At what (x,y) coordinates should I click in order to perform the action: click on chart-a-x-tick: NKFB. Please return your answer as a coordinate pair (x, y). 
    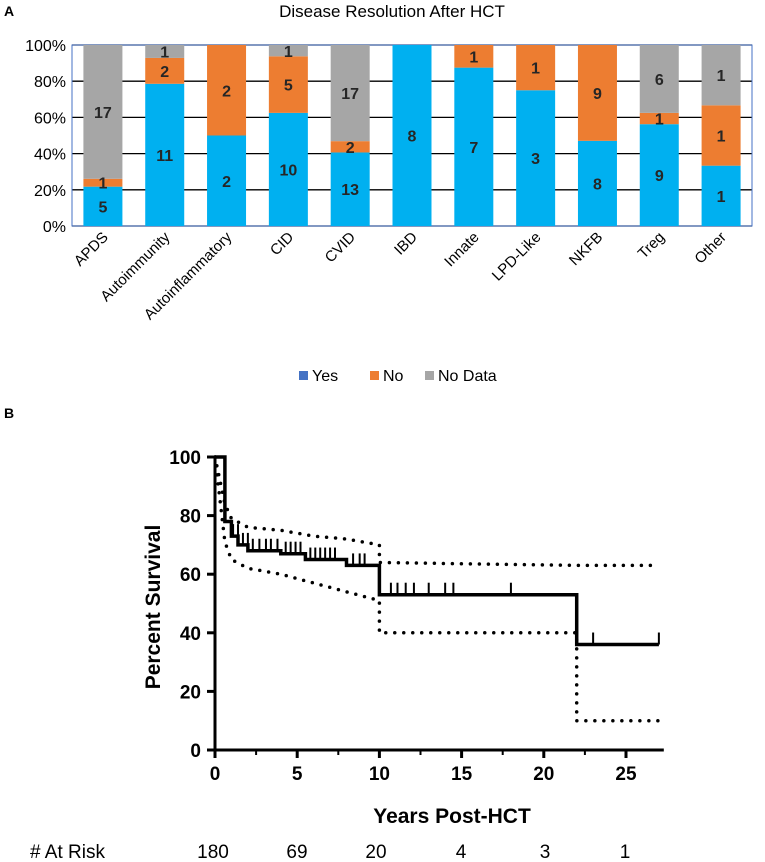
    Looking at the image, I should click on (586, 249).